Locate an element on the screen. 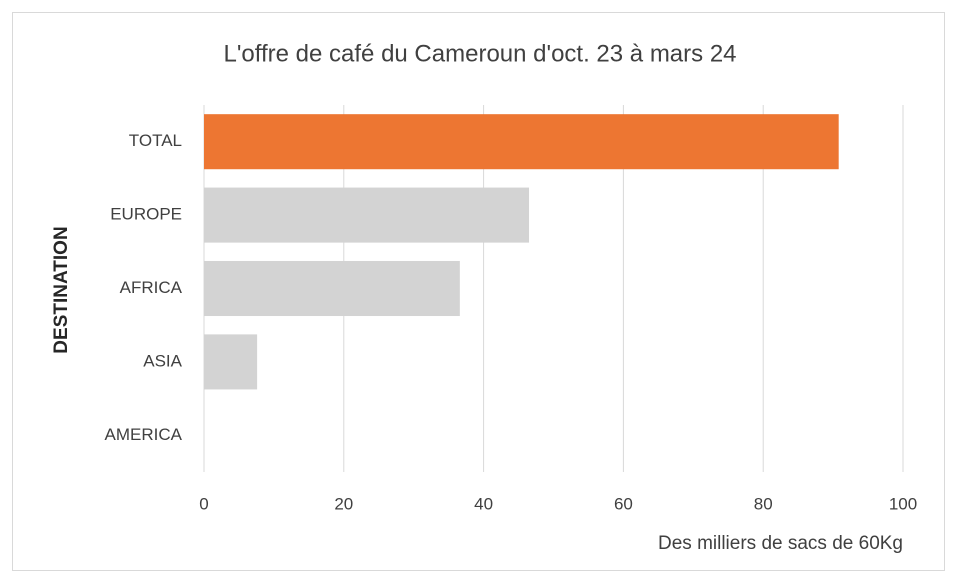 This screenshot has width=957, height=581. y-axis-title: DESTINATION is located at coordinates (61, 289).